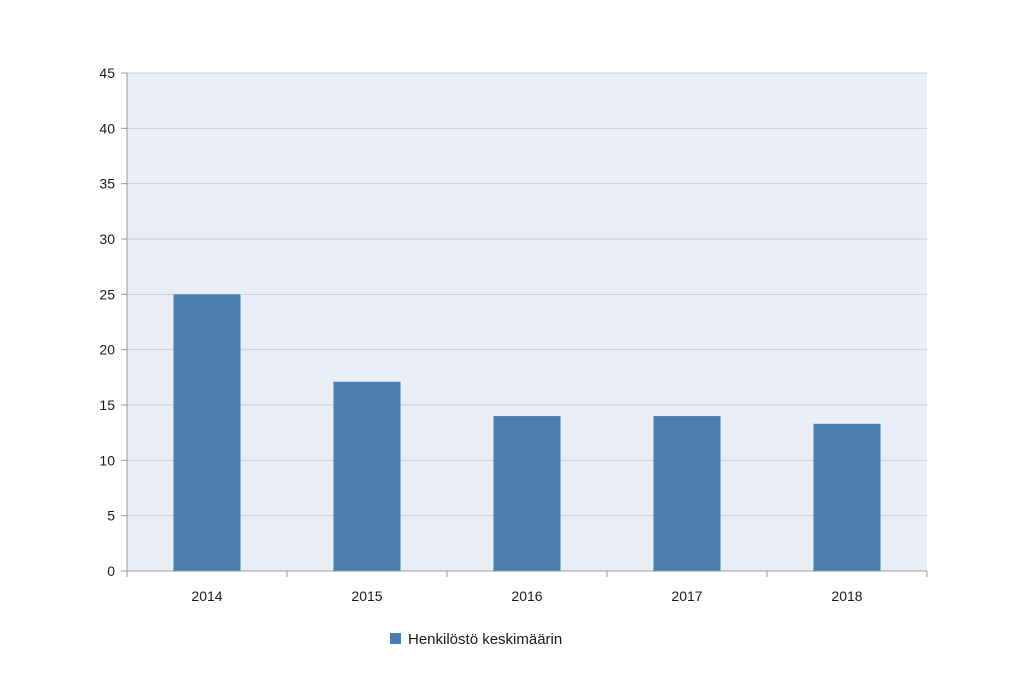  What do you see at coordinates (111, 516) in the screenshot?
I see `y-tick-label: 5` at bounding box center [111, 516].